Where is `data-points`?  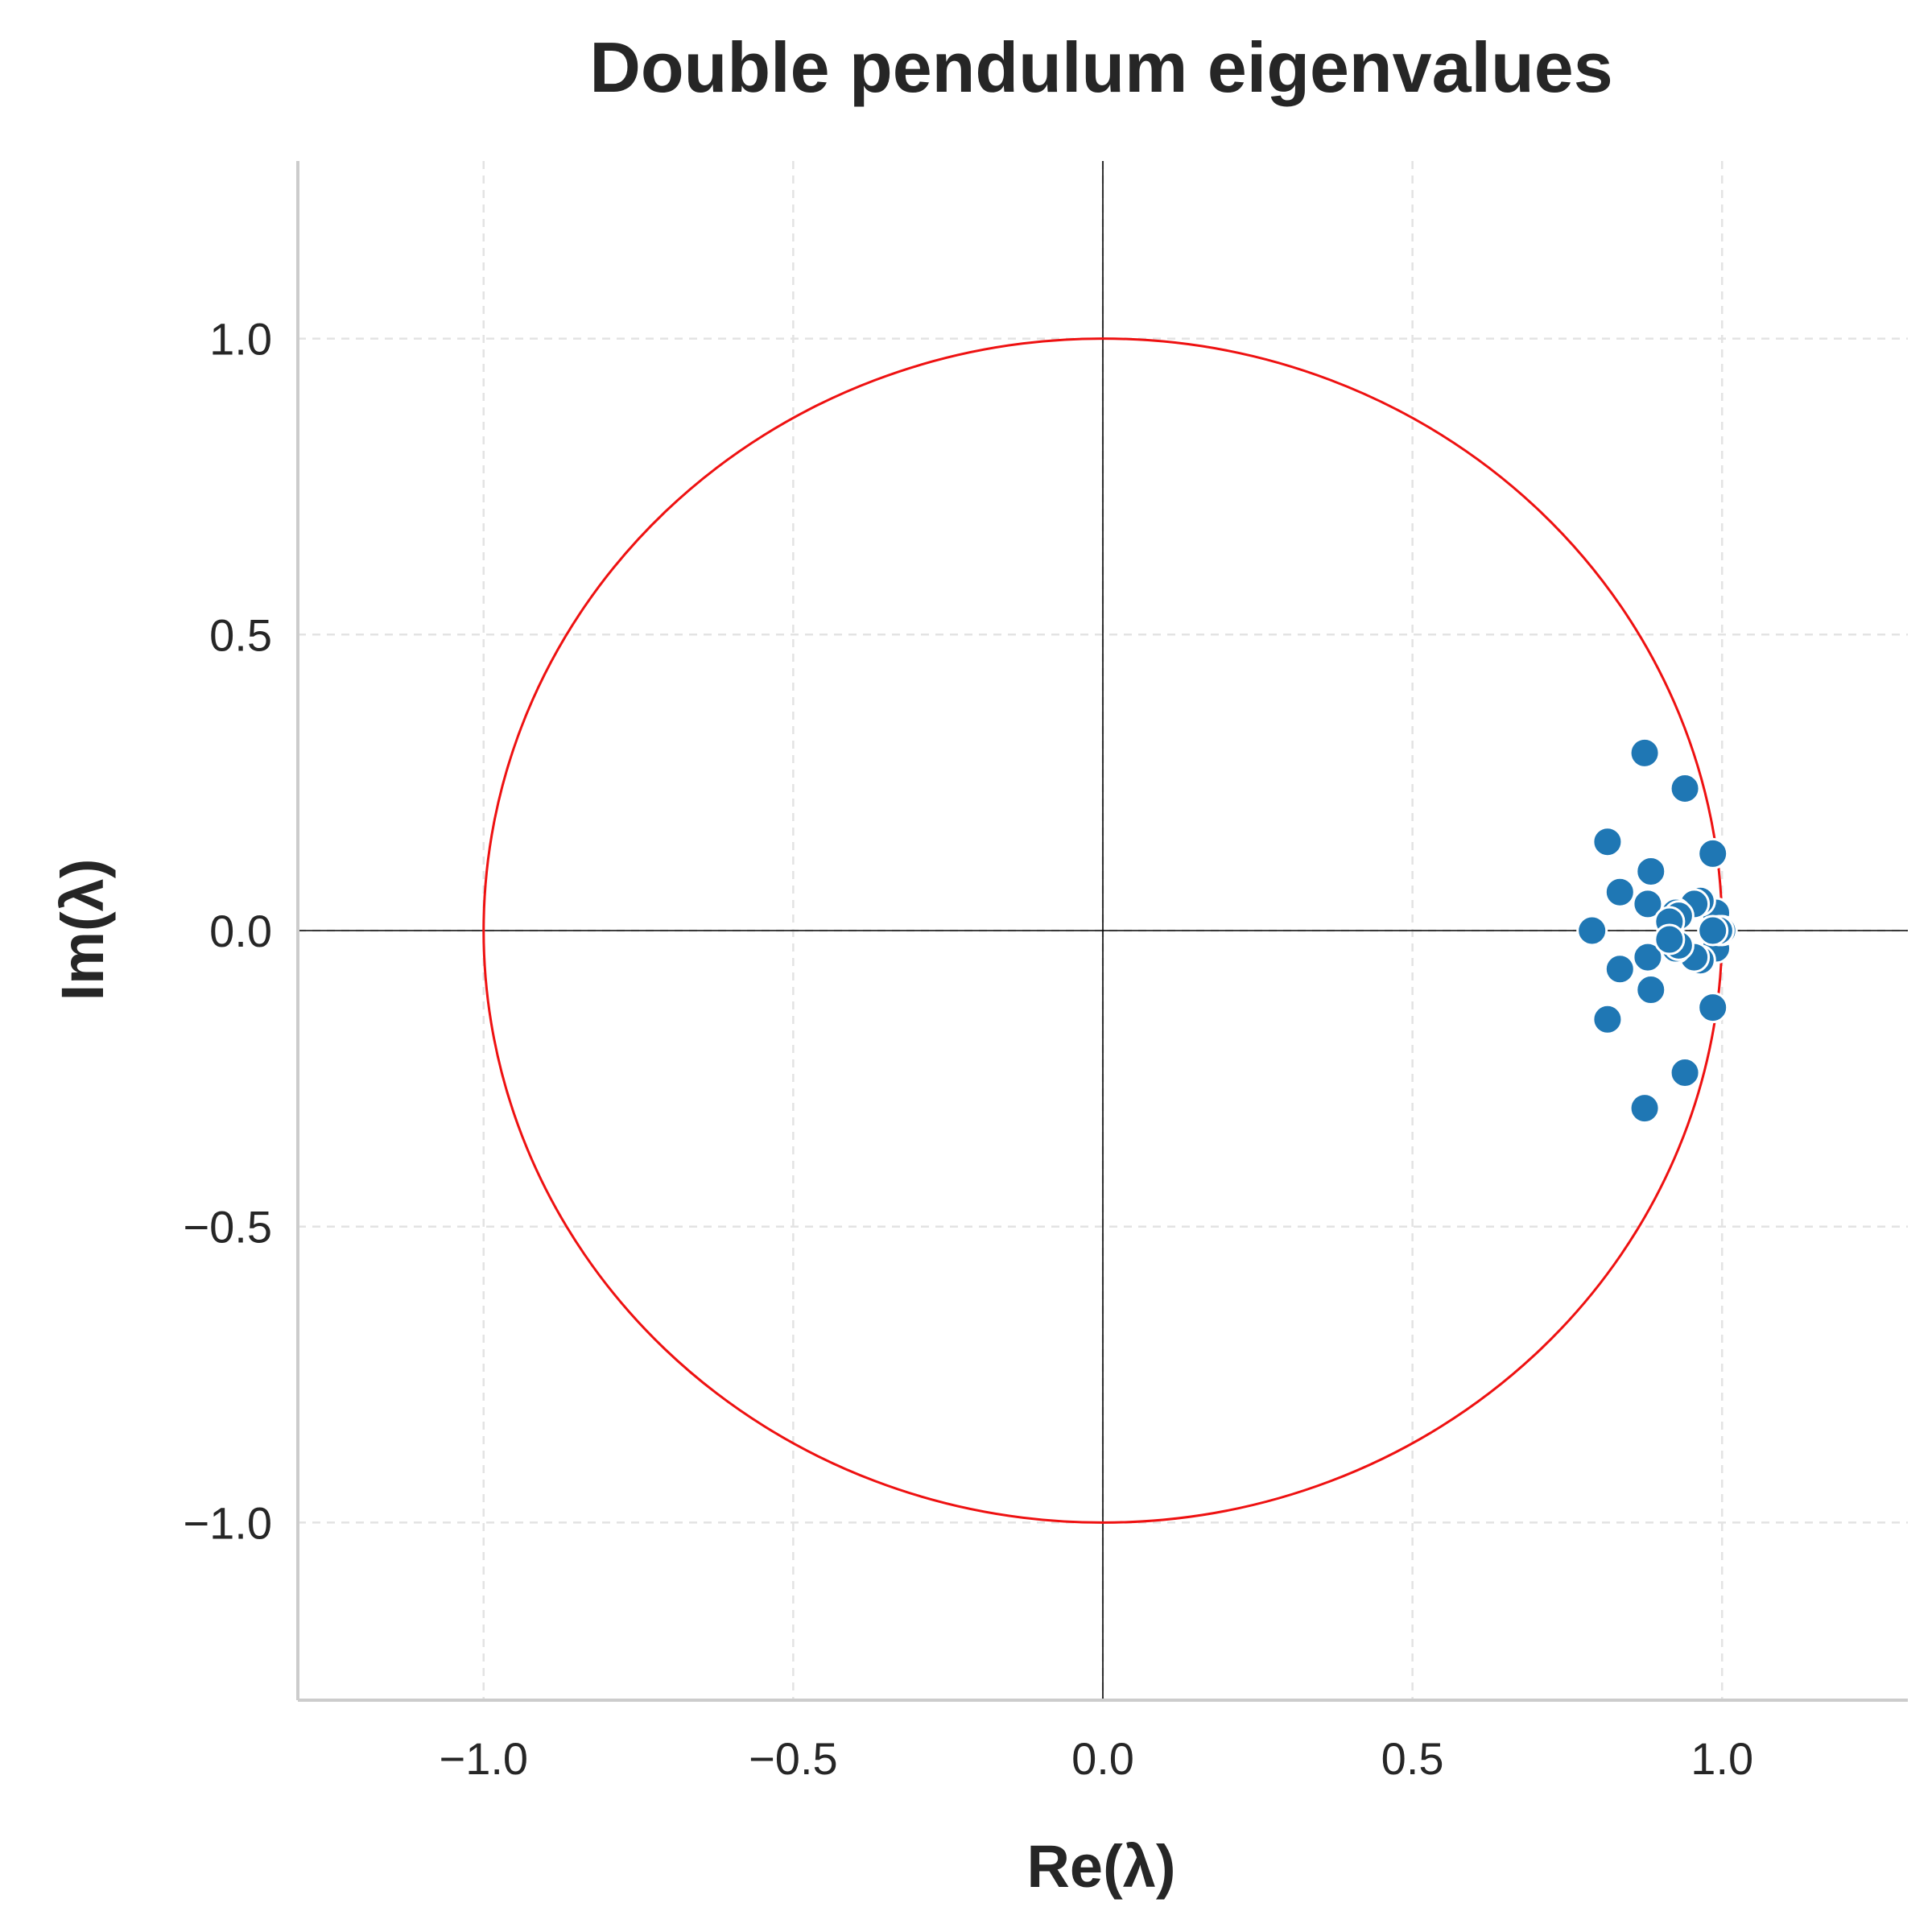
data-points is located at coordinates (1657, 931).